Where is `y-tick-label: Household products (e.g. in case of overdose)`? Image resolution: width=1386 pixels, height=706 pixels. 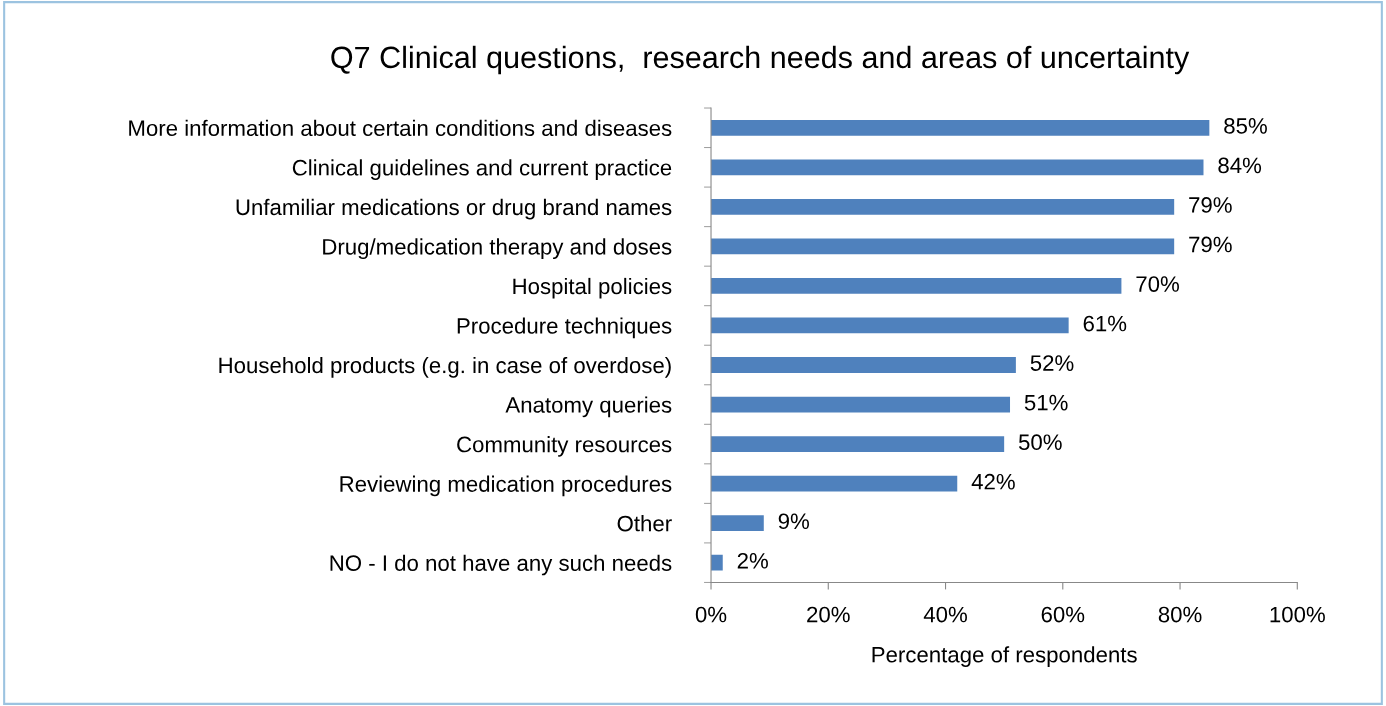
y-tick-label: Household products (e.g. in case of overdose) is located at coordinates (445, 367).